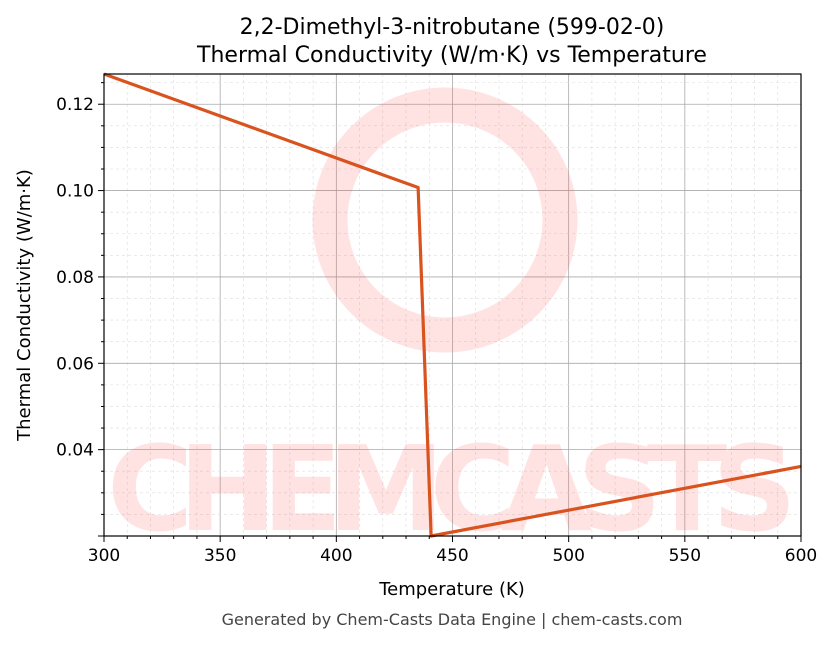 The image size is (836, 648). Describe the element at coordinates (452, 27) in the screenshot. I see `chart-title: 2,2-Dimethyl-3-nitrobutane (599-02-0)` at that location.